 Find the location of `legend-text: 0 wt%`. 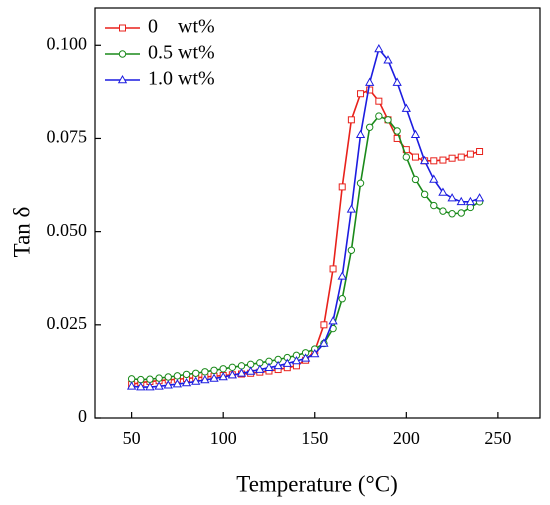

legend-text: 0 wt% is located at coordinates (181, 27).